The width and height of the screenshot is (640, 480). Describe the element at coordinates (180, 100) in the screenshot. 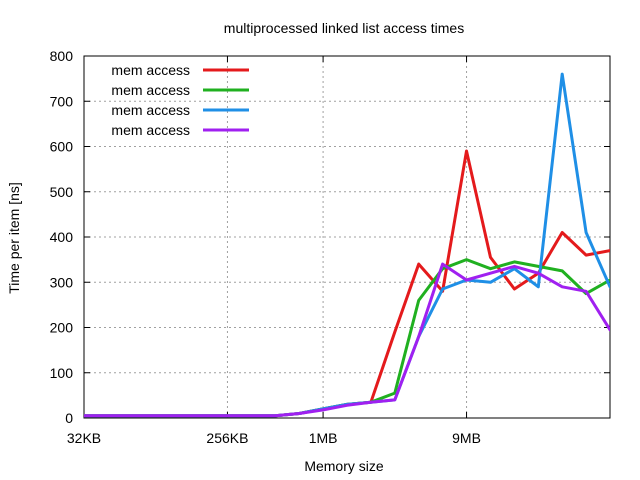

I see `legend: mem access mem access mem access mem access` at that location.